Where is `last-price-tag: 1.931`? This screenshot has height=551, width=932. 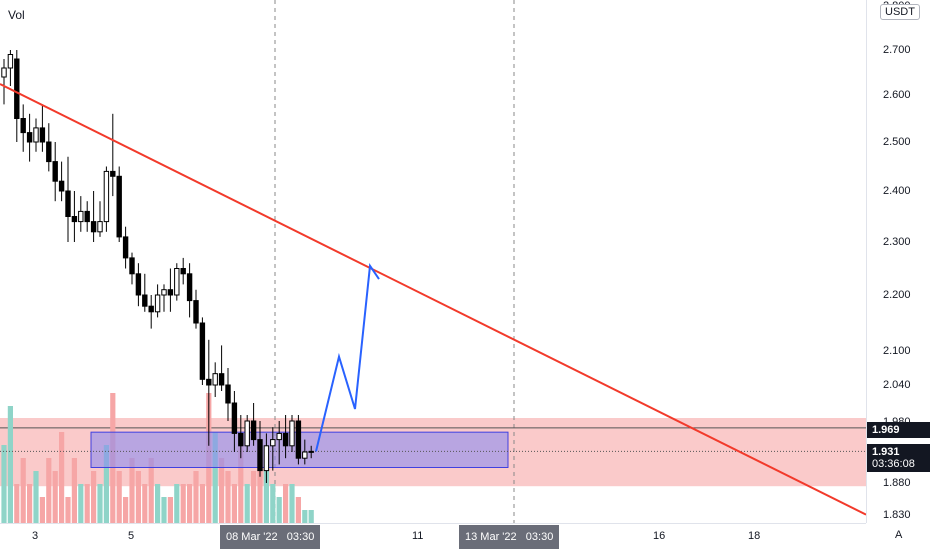 last-price-tag: 1.931 is located at coordinates (898, 451).